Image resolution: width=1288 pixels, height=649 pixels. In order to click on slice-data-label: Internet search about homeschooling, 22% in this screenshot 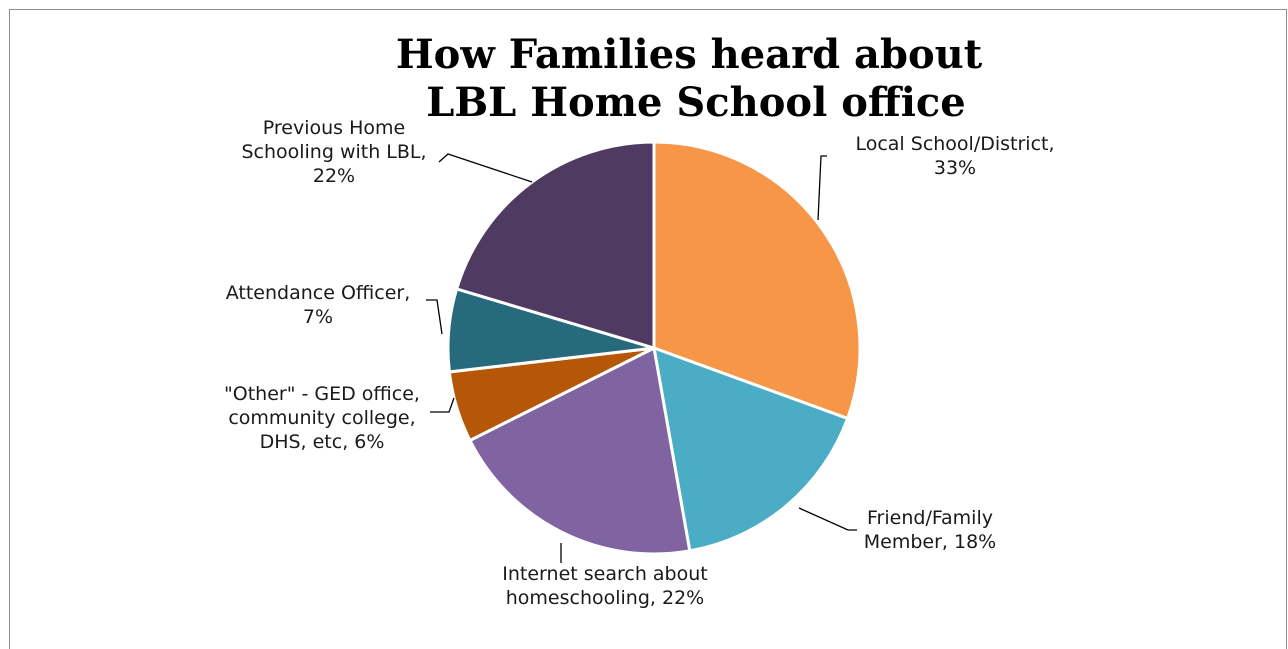, I will do `click(604, 586)`.